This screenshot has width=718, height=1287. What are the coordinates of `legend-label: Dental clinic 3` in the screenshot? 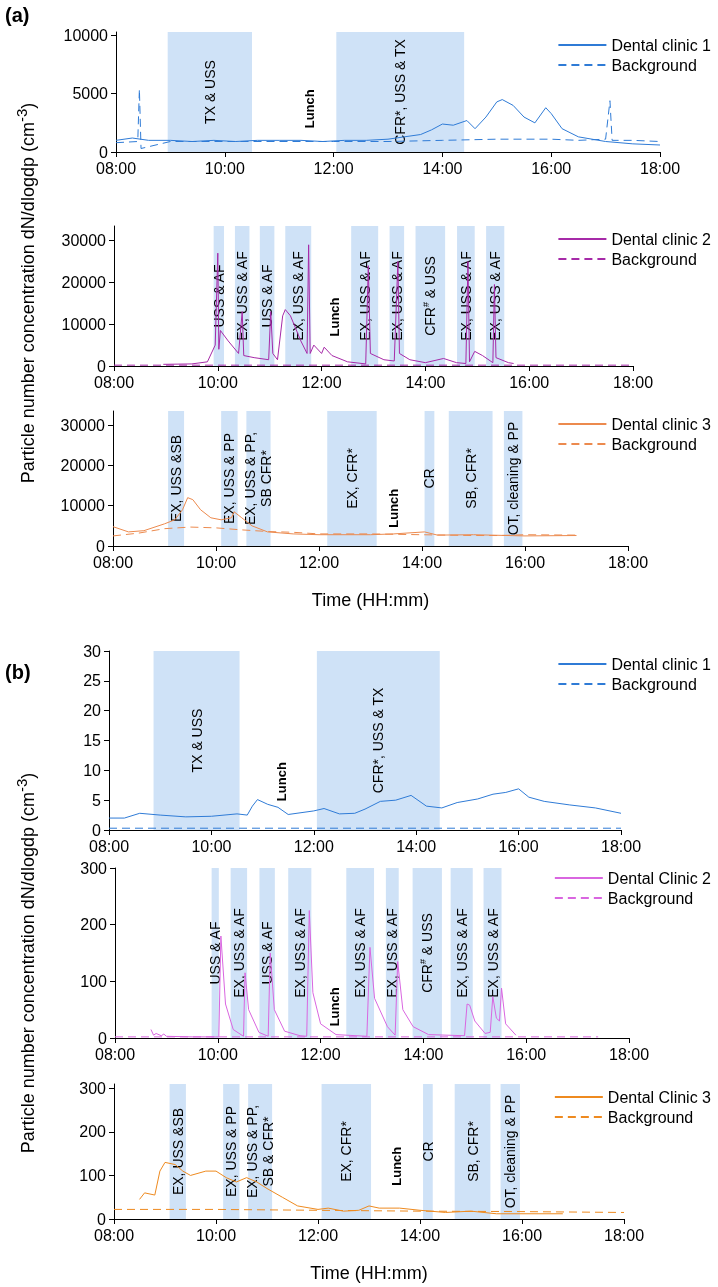 It's located at (661, 424).